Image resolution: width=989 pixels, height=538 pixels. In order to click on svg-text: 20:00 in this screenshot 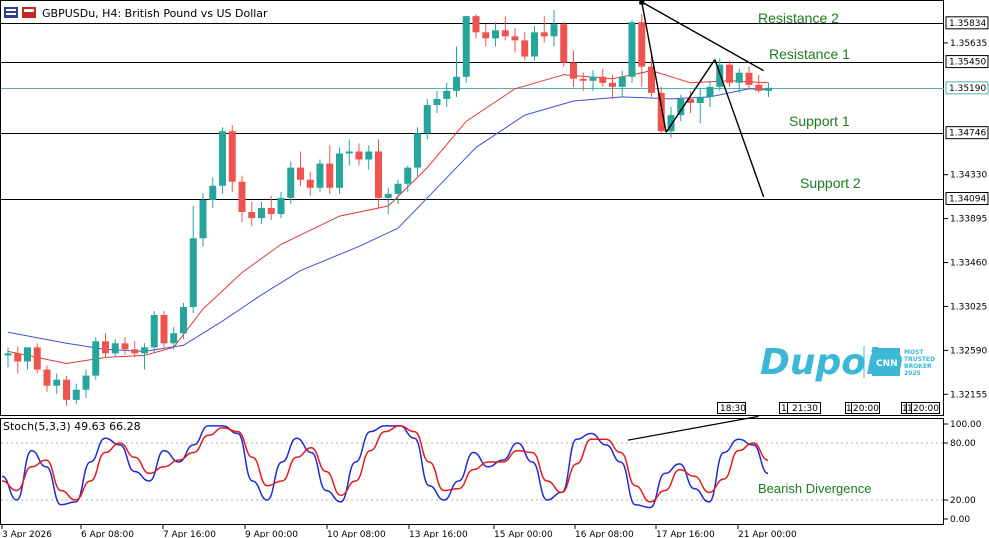, I will do `click(866, 409)`.